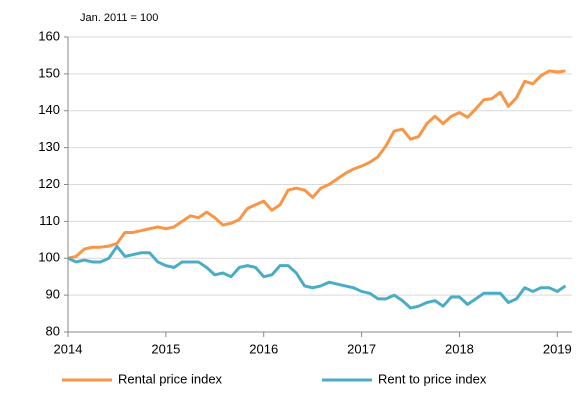  I want to click on y-tick-label: 130, so click(49, 146).